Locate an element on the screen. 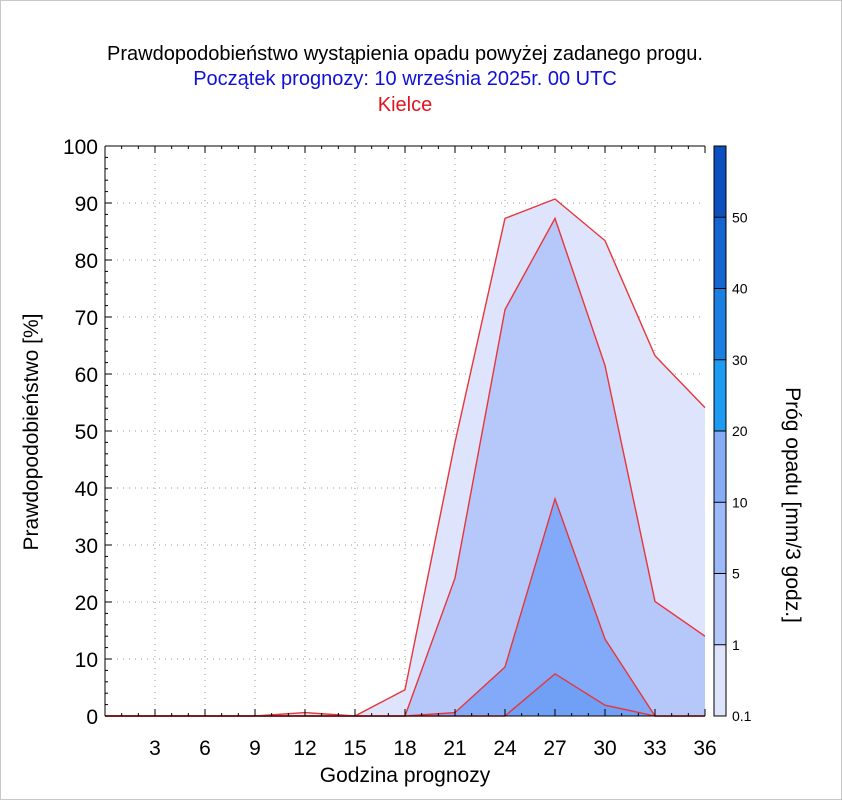 The width and height of the screenshot is (842, 800). colorbar-tick-label: 10 is located at coordinates (740, 502).